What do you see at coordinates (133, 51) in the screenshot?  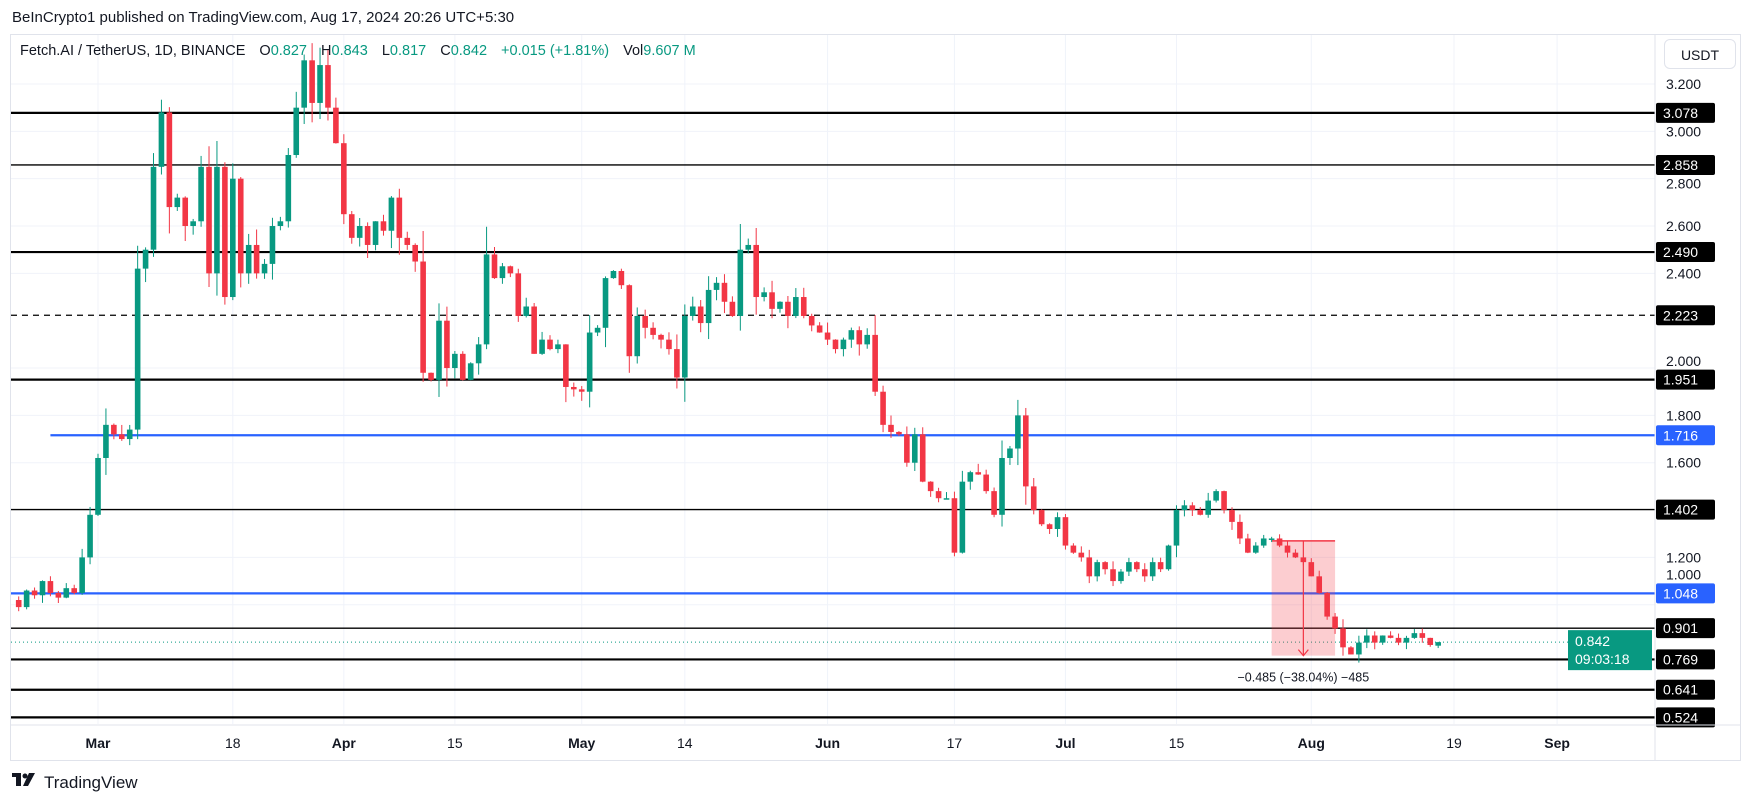 I see `symbol-title: Fetch.AI / TetherUS, 1D, BINANCE` at bounding box center [133, 51].